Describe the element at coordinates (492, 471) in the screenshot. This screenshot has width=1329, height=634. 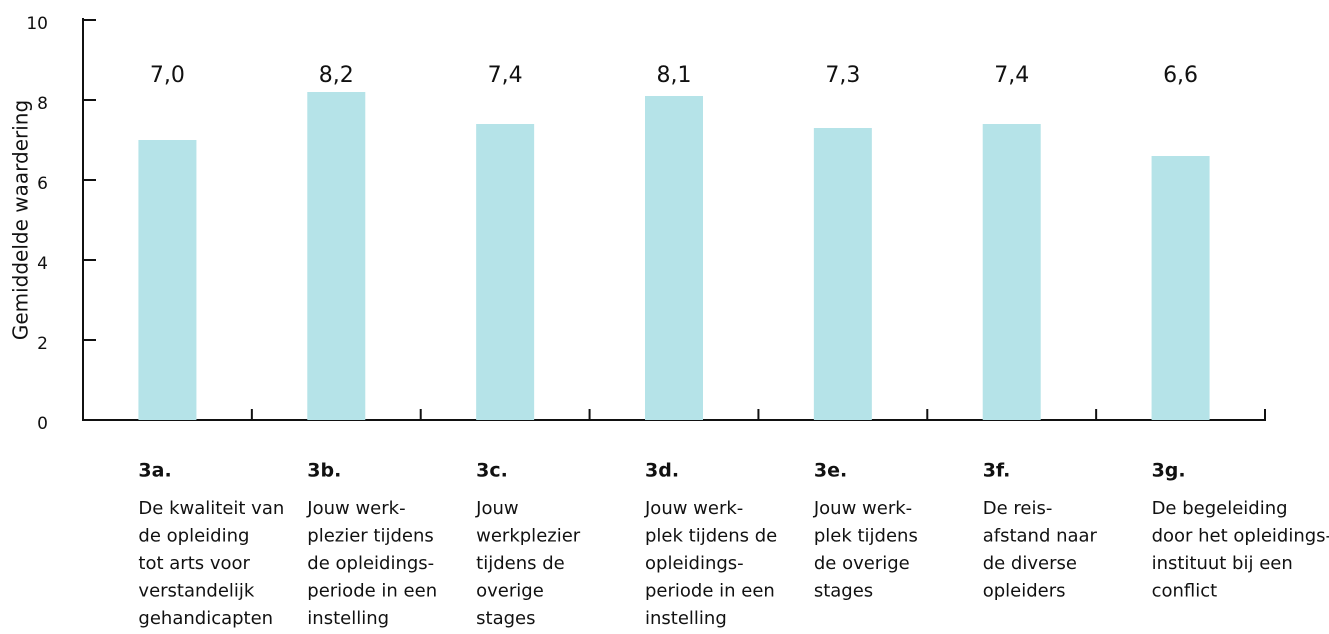
I see `category-code: 3c.` at that location.